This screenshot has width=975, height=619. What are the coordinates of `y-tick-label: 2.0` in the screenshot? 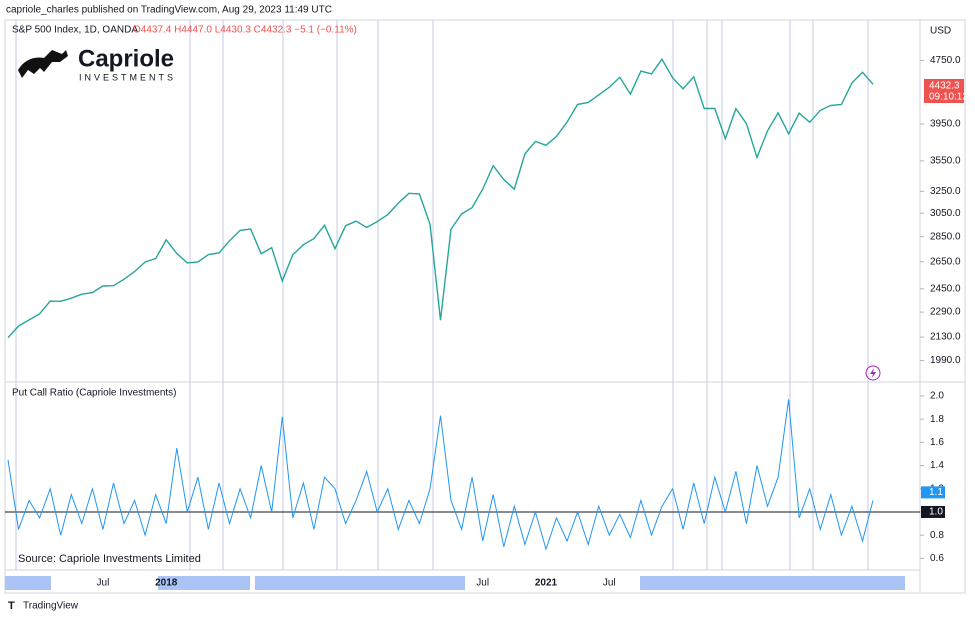 It's located at (937, 396).